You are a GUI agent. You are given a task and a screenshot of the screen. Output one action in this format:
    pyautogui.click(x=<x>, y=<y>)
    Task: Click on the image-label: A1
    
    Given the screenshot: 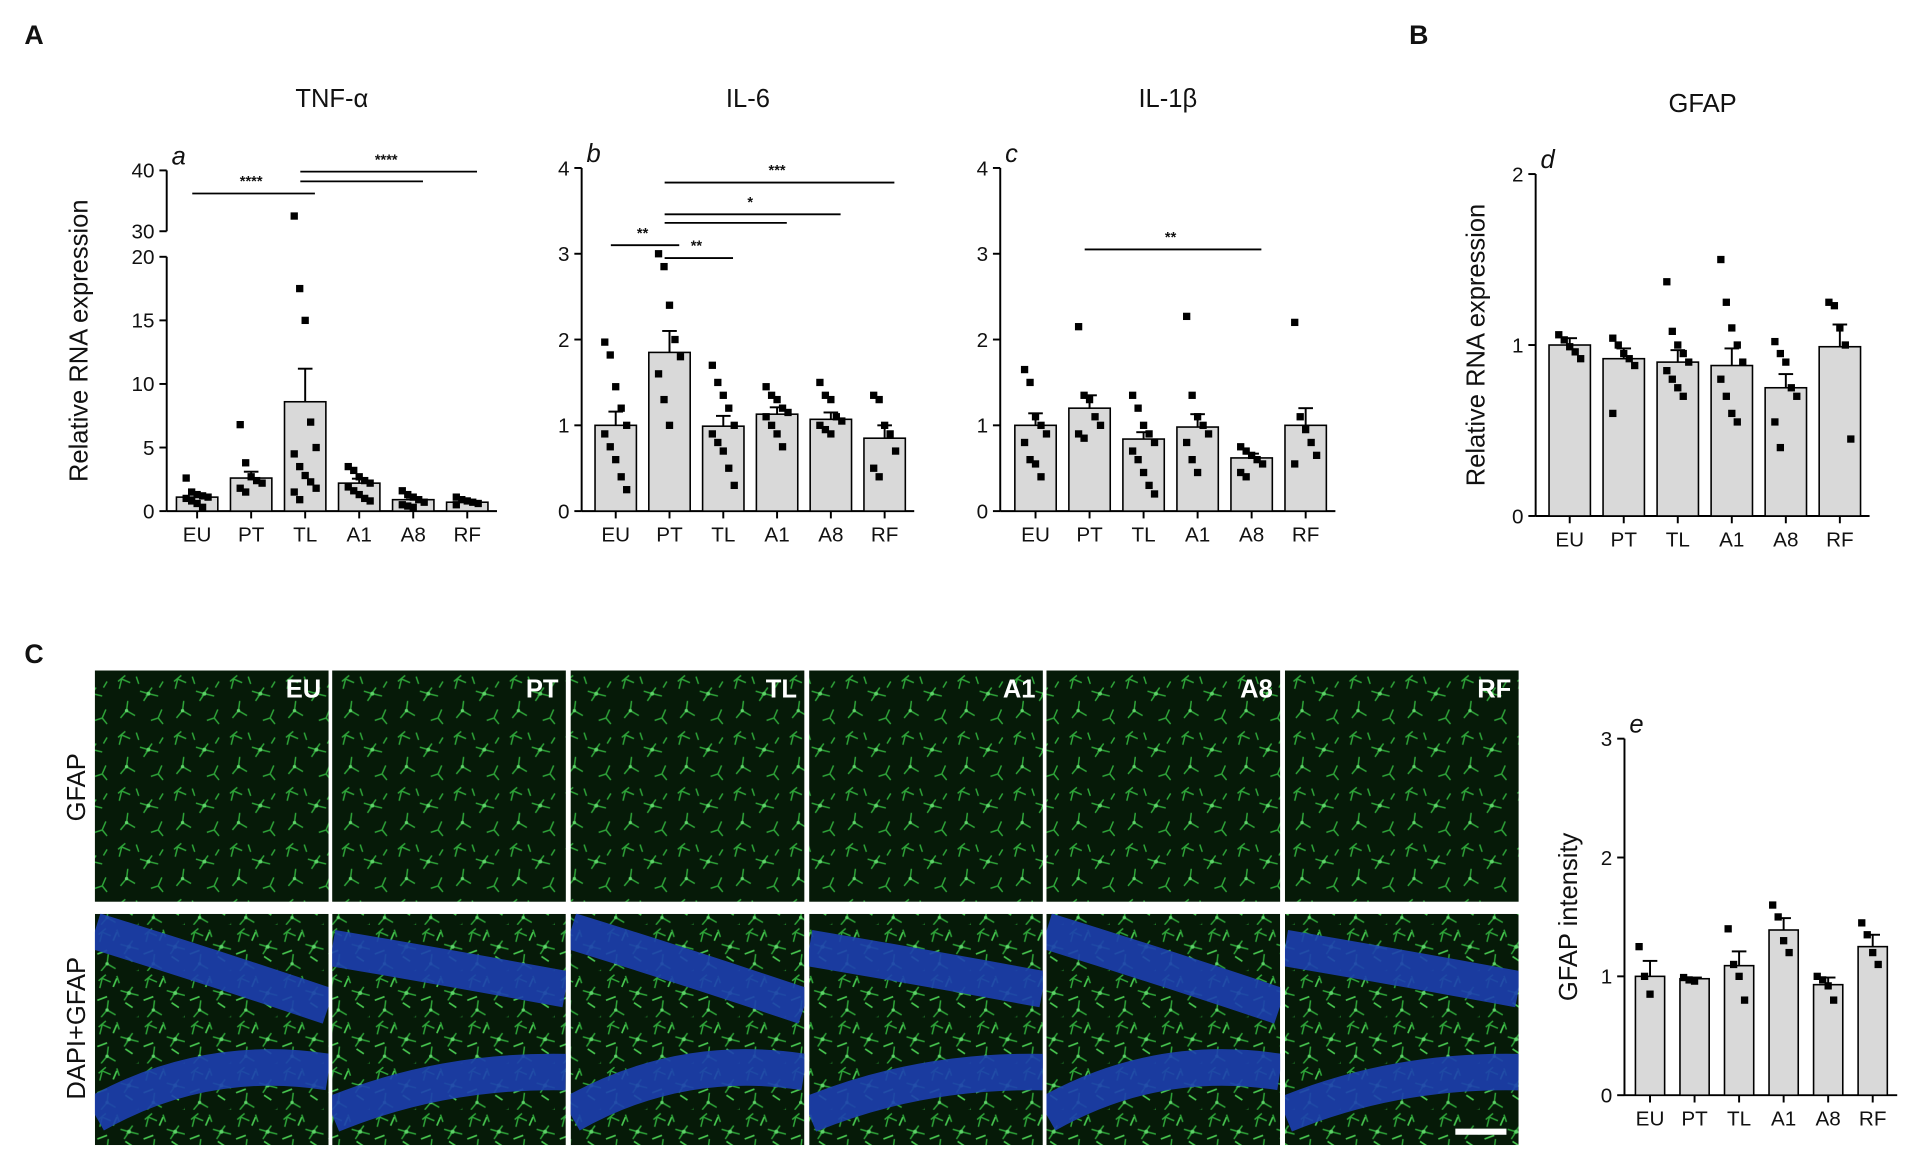 What is the action you would take?
    pyautogui.click(x=1019, y=689)
    